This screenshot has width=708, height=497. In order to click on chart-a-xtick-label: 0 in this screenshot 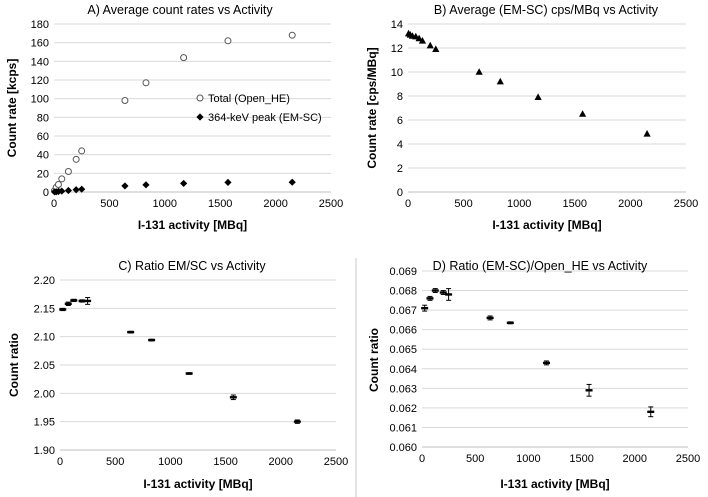, I will do `click(54, 204)`.